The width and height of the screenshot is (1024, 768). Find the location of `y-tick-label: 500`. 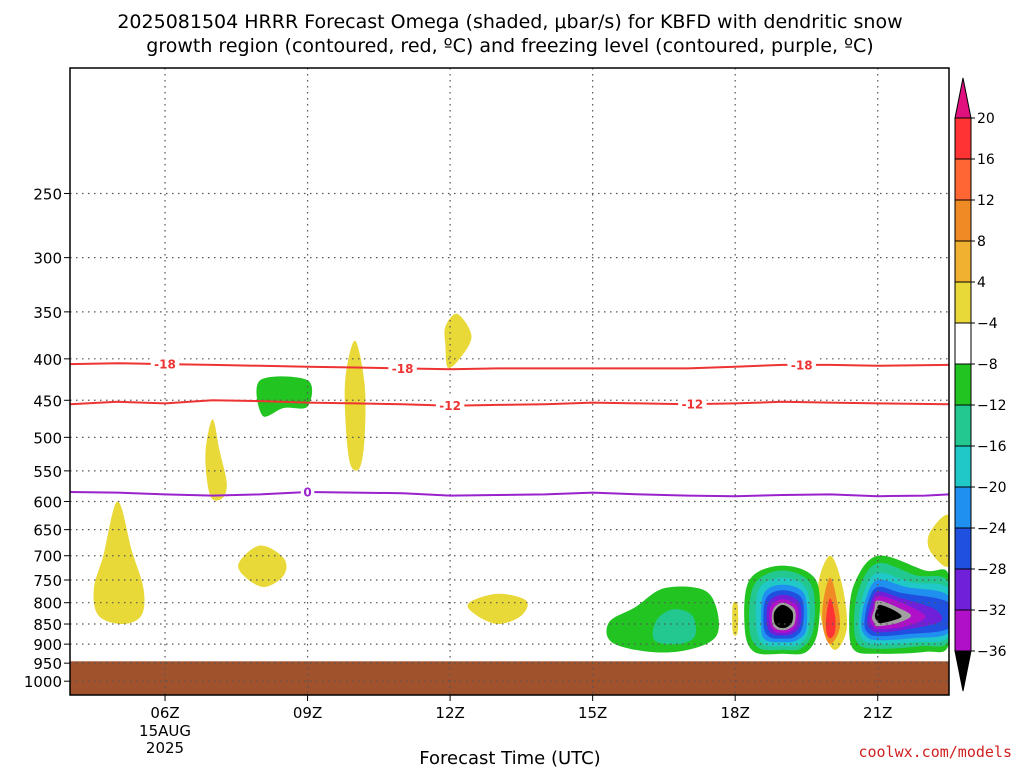

y-tick-label: 500 is located at coordinates (47, 438).